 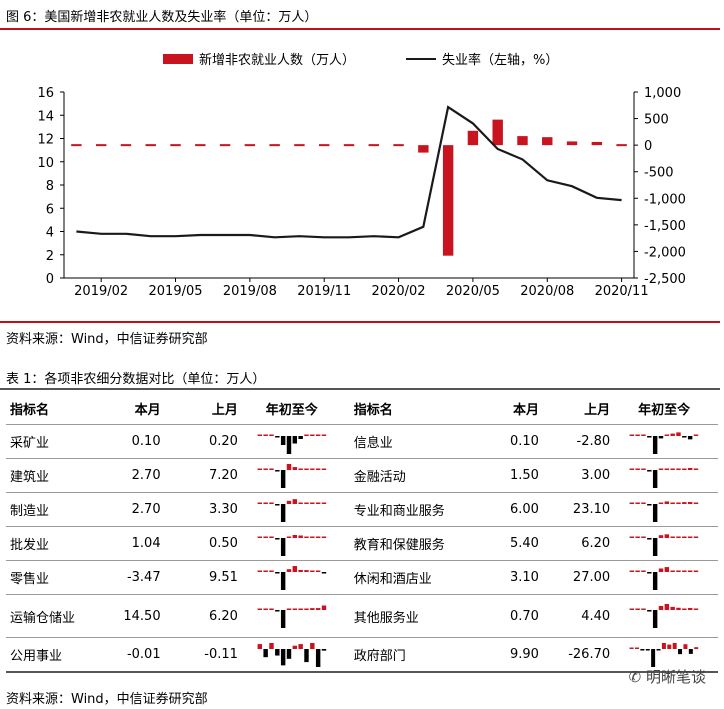 What do you see at coordinates (136, 379) in the screenshot?
I see `table-title: 表 1：各项非农细分数据对比（单位：万人）` at bounding box center [136, 379].